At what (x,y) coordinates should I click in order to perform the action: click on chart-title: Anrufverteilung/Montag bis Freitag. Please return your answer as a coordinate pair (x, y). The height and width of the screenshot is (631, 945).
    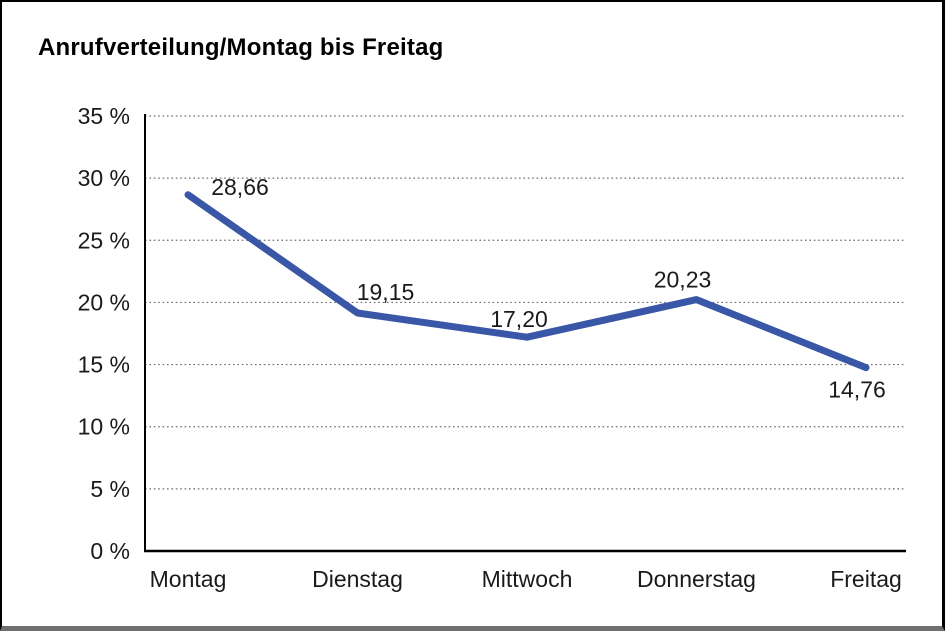
    Looking at the image, I should click on (241, 47).